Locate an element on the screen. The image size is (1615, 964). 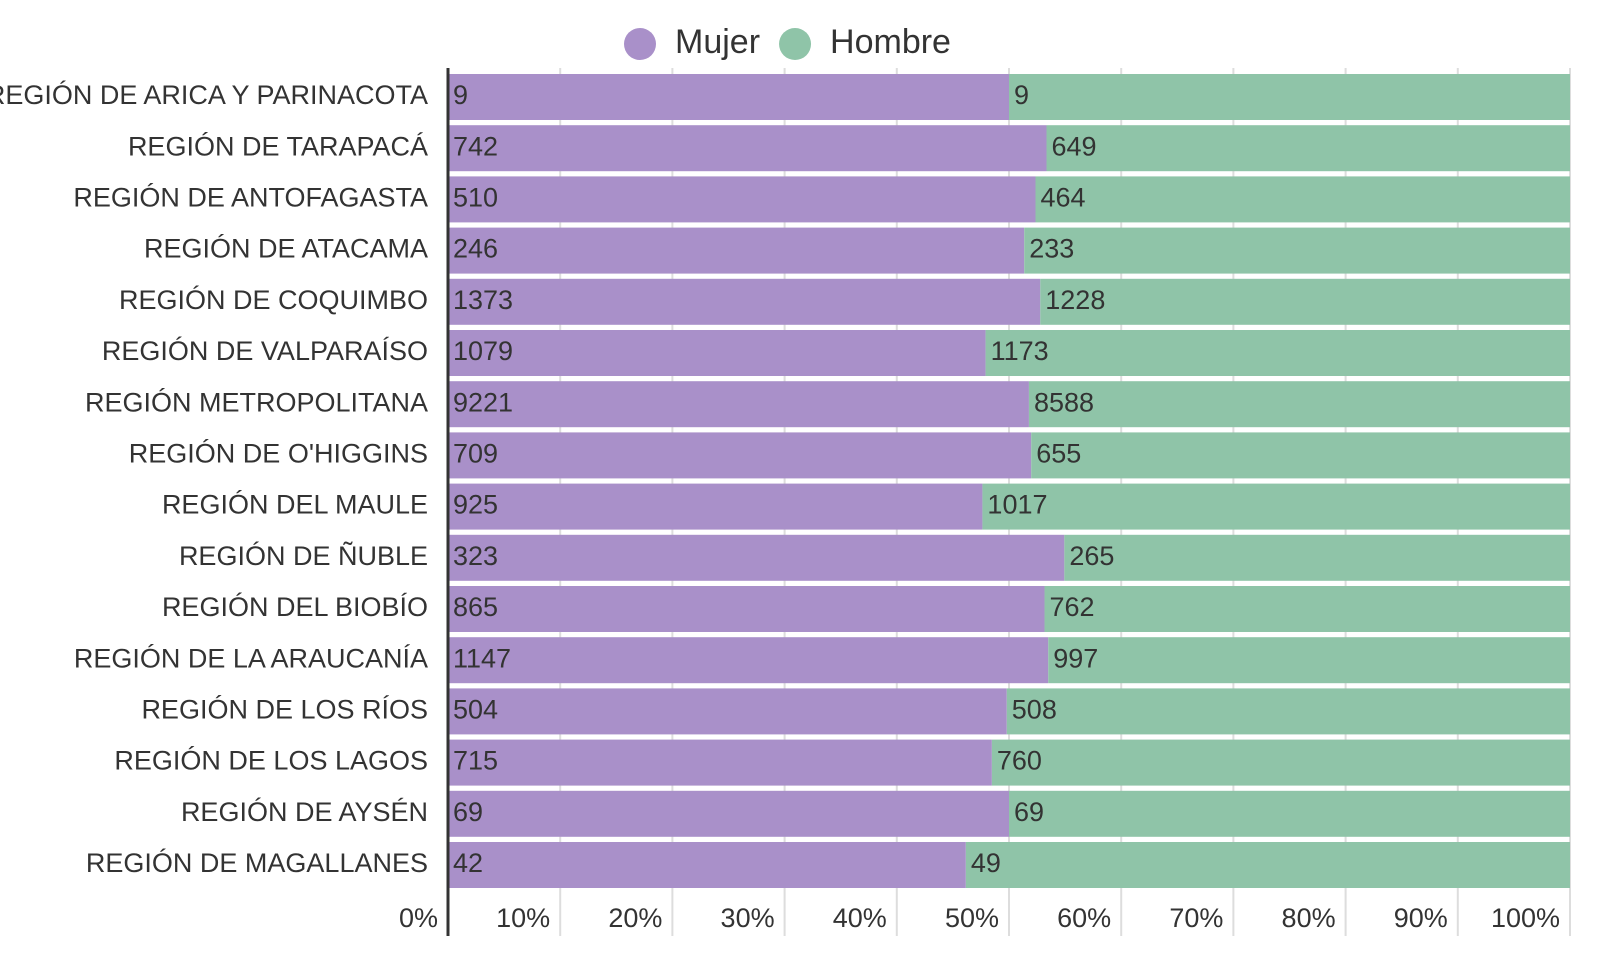
y-tick-label: REGIÓN DEL BIOBÍO is located at coordinates (295, 606).